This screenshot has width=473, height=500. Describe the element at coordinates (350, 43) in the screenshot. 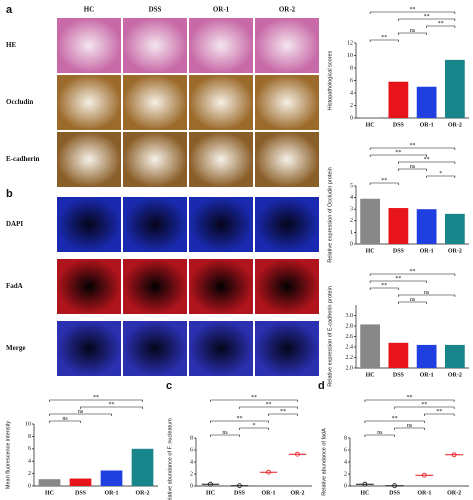

I see `y-tick-label: 12` at that location.